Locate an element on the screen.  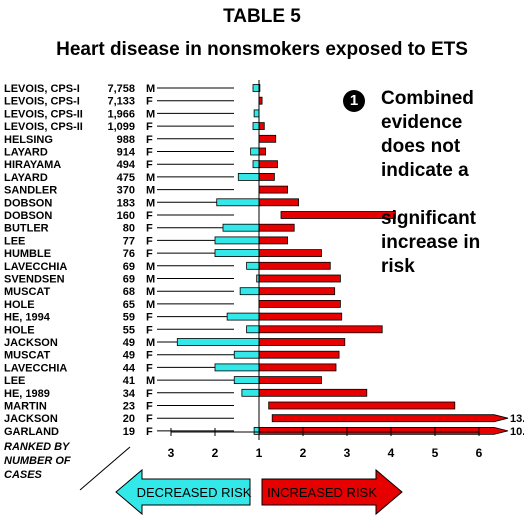
decreased-risk-label: DECREASED RISK is located at coordinates (194, 492).